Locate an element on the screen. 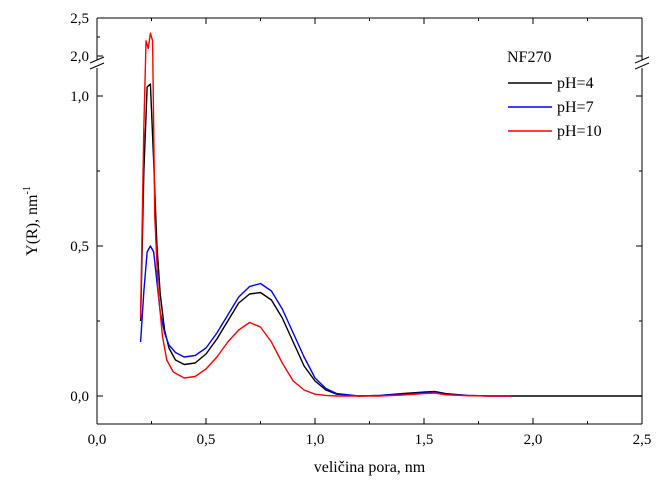 The image size is (656, 487). legend-entry-label: pH=4 is located at coordinates (575, 83).